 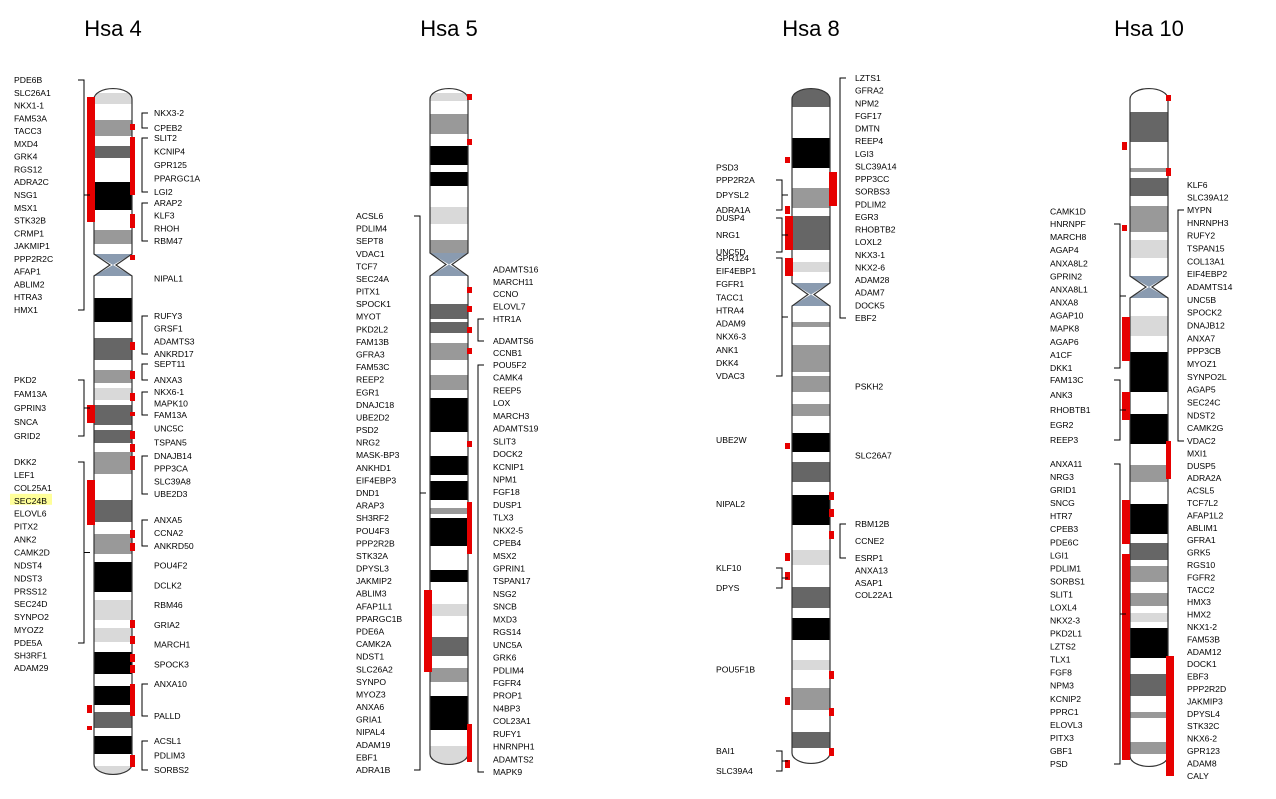 What do you see at coordinates (513, 759) in the screenshot?
I see `gene-hsa-5-right-adamts2: ADAMTS2` at bounding box center [513, 759].